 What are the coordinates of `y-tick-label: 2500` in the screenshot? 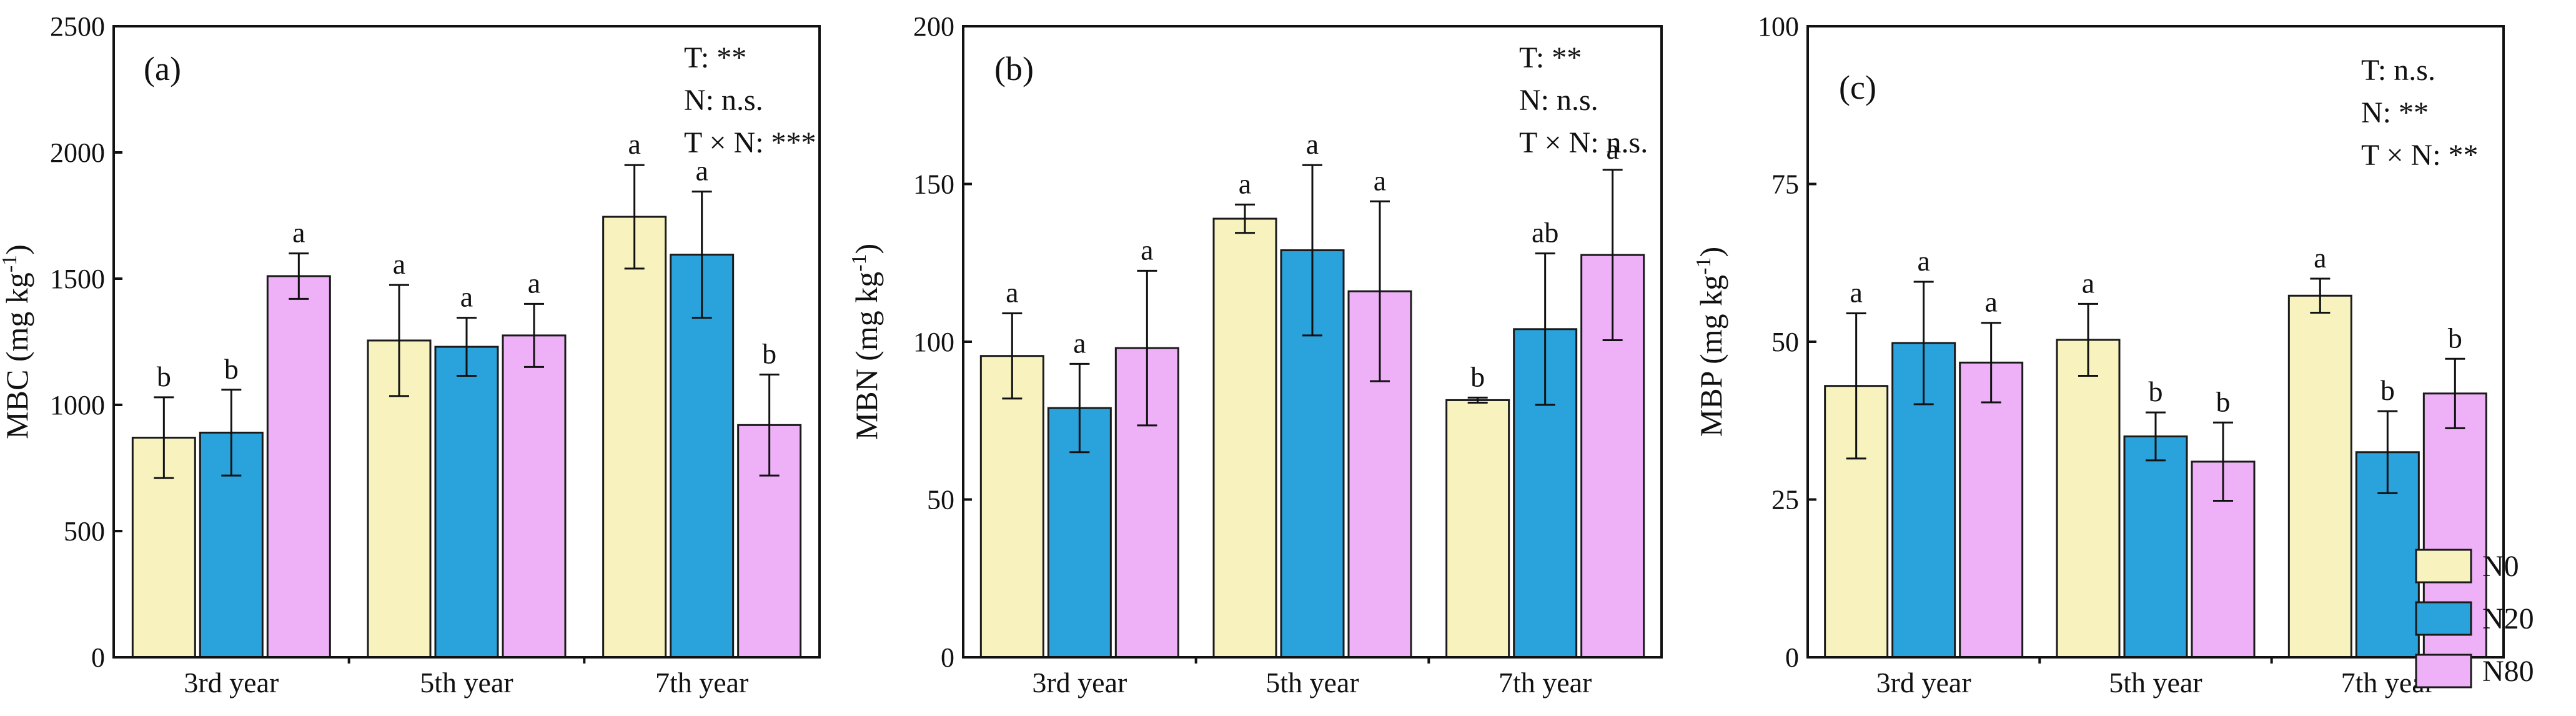 It's located at (77, 26).